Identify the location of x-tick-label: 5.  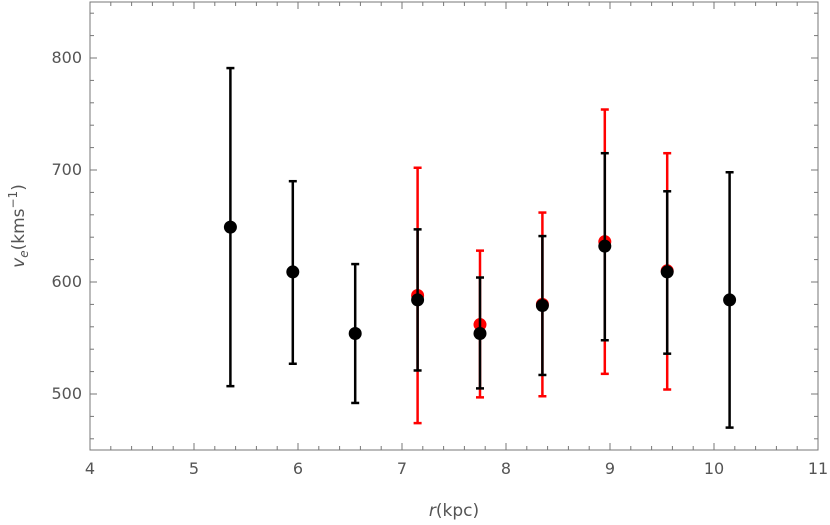
(194, 468).